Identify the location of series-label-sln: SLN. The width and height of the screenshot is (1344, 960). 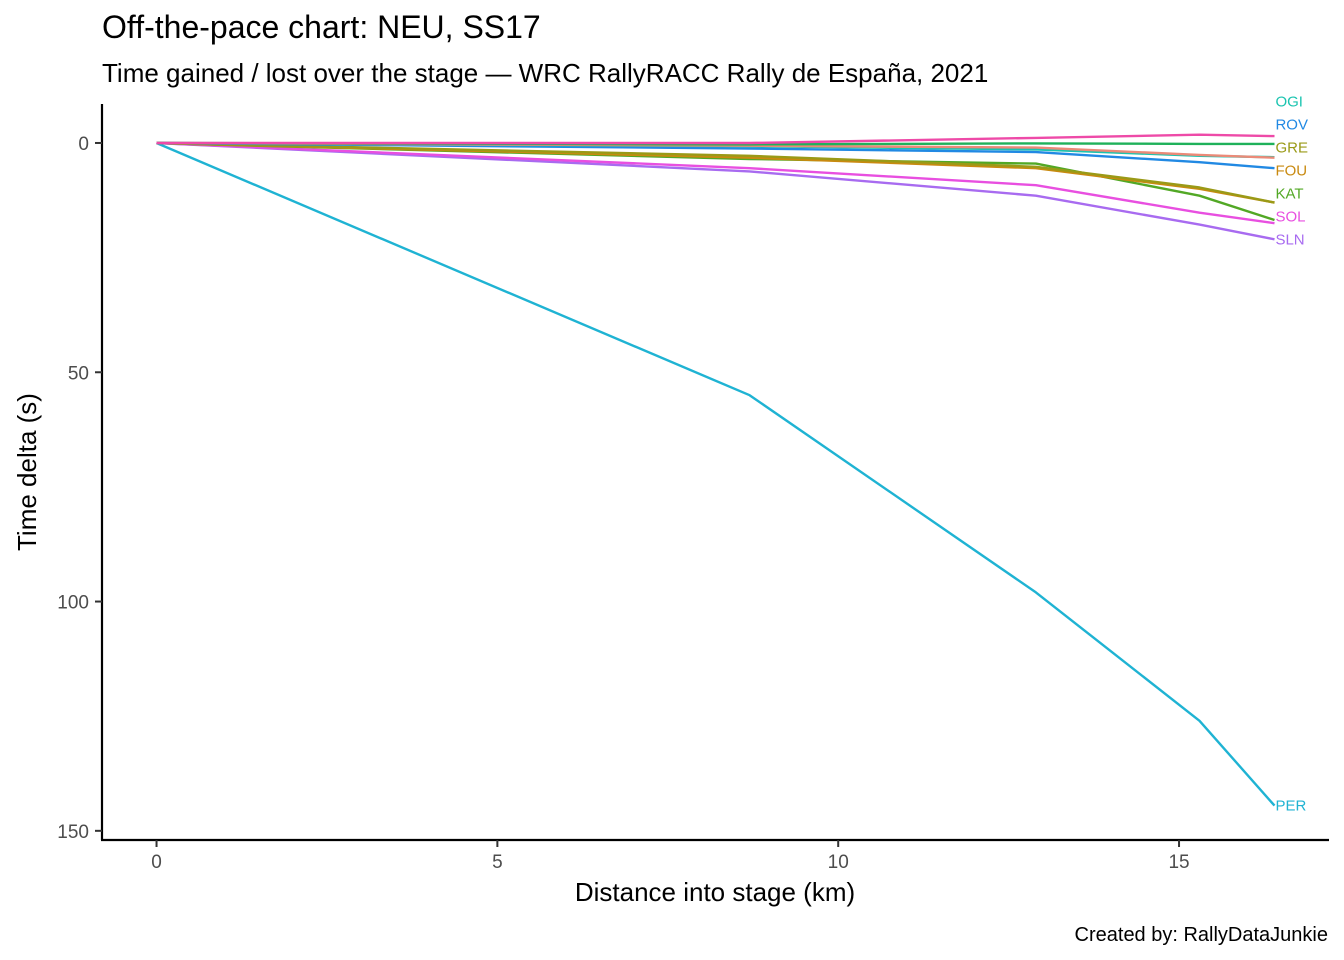
(1289, 239).